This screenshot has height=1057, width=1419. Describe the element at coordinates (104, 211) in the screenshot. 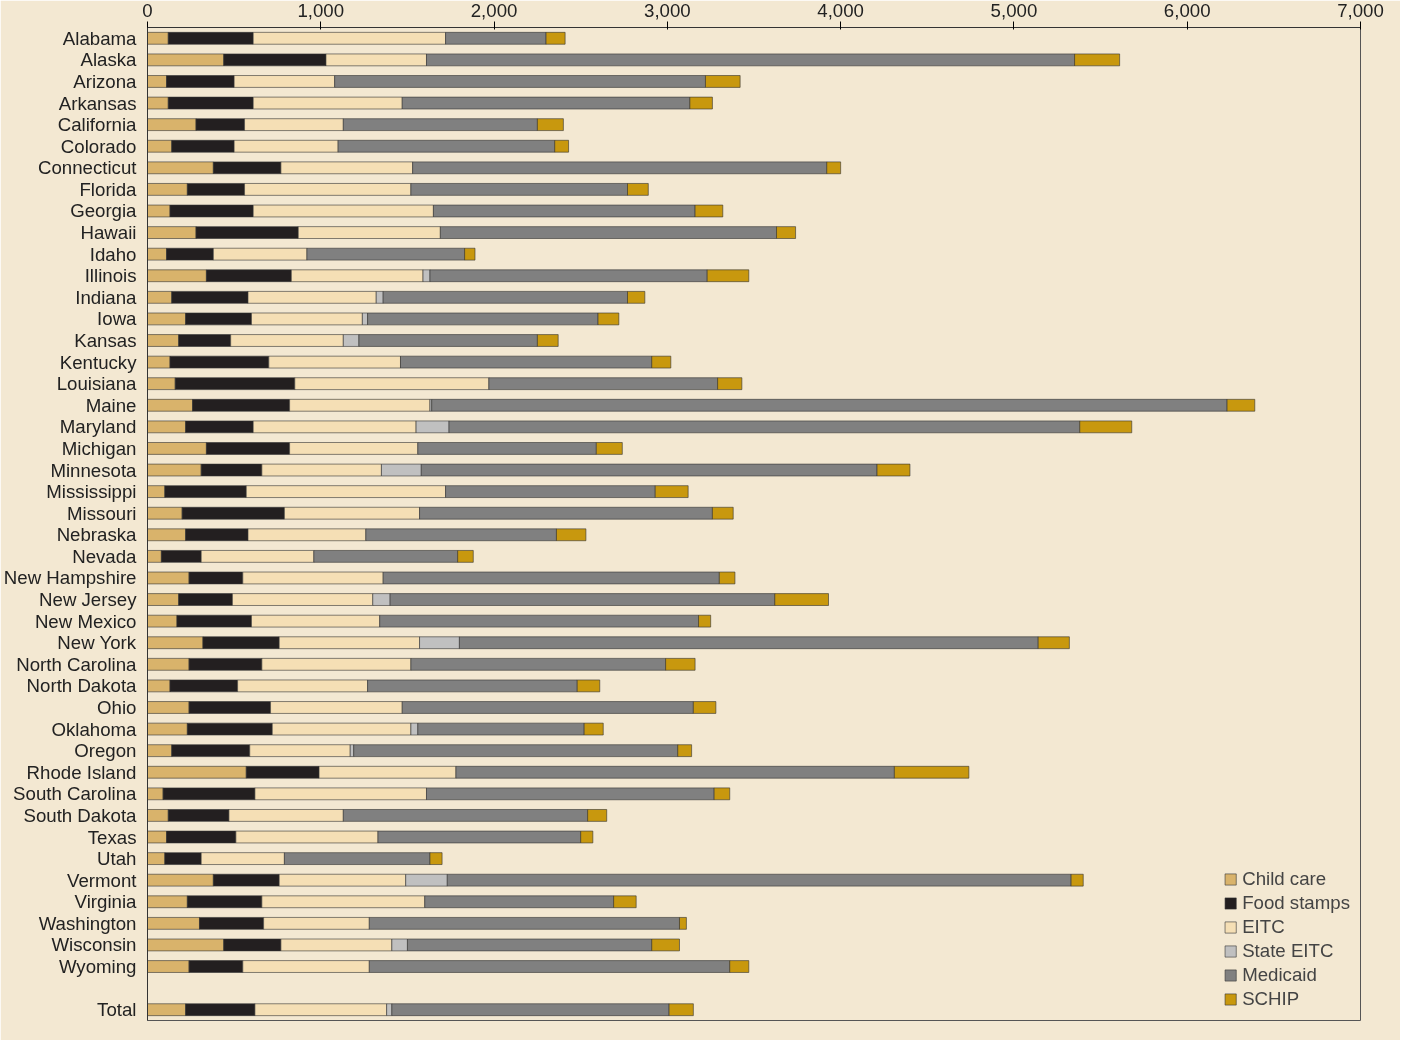

I see `y-tick-label: Georgia` at that location.